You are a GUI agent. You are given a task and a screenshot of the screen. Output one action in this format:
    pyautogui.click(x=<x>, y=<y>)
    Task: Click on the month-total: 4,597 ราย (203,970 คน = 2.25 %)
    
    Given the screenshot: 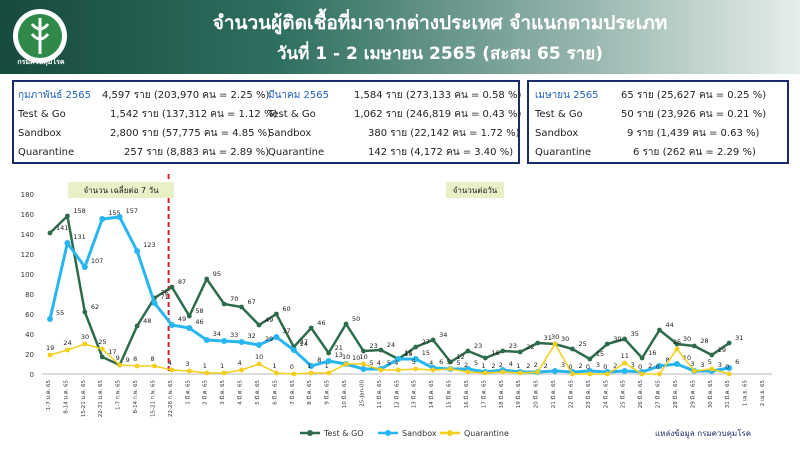 What is the action you would take?
    pyautogui.click(x=186, y=95)
    